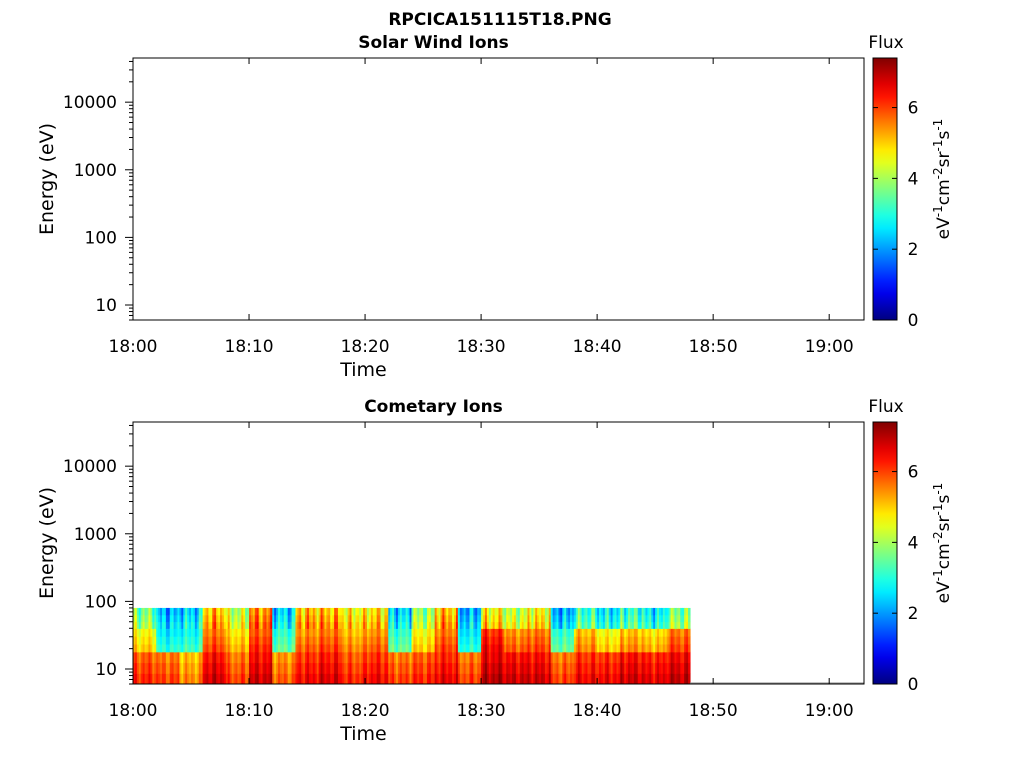  Describe the element at coordinates (913, 473) in the screenshot. I see `colorbar-tick-label: 6` at that location.